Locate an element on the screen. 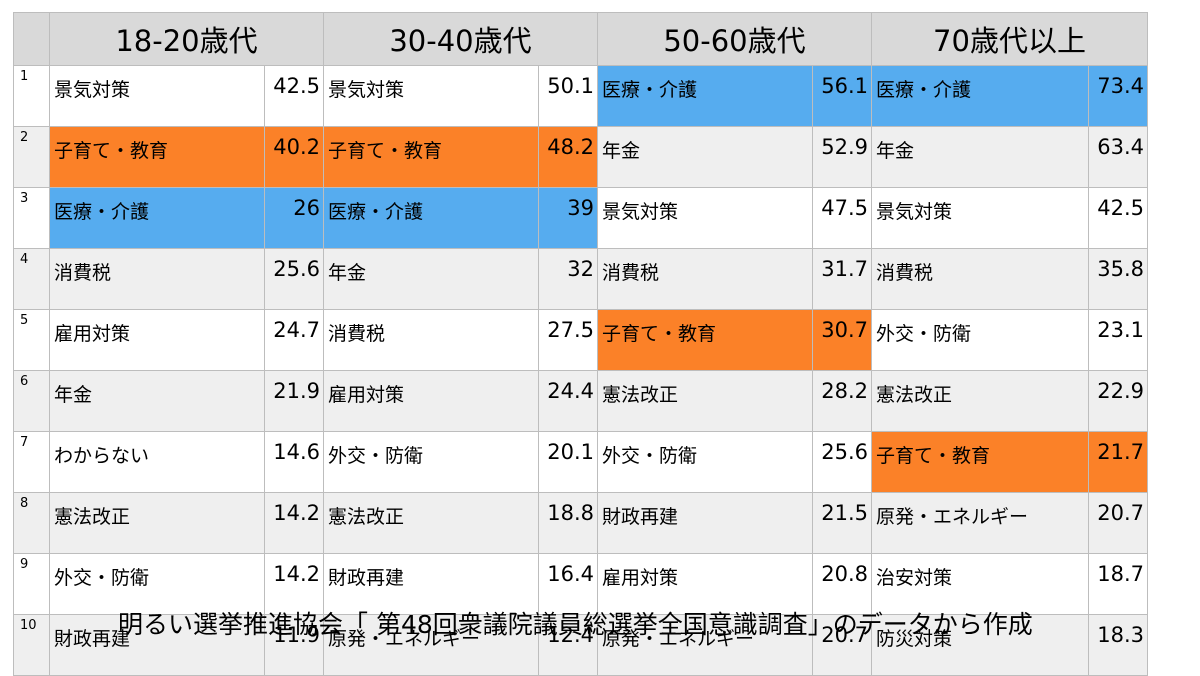  table-row: 9 外交・防衛 14.2 財政再建 16.4 雇用対策 20.8 治安対策 18.7 is located at coordinates (580, 584).